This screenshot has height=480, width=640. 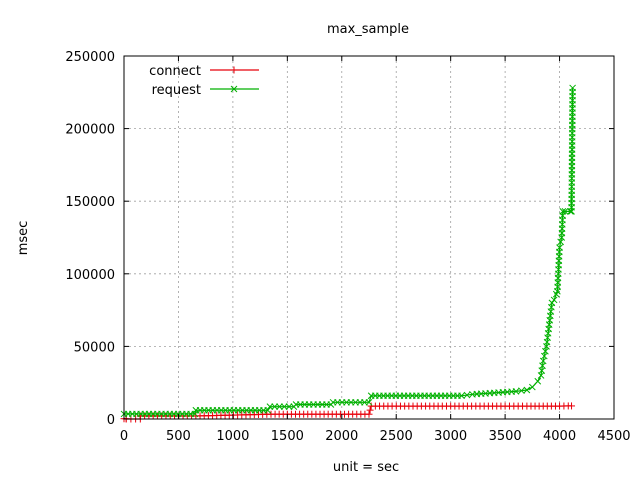 What do you see at coordinates (94, 347) in the screenshot?
I see `y-tick-label: 50000` at bounding box center [94, 347].